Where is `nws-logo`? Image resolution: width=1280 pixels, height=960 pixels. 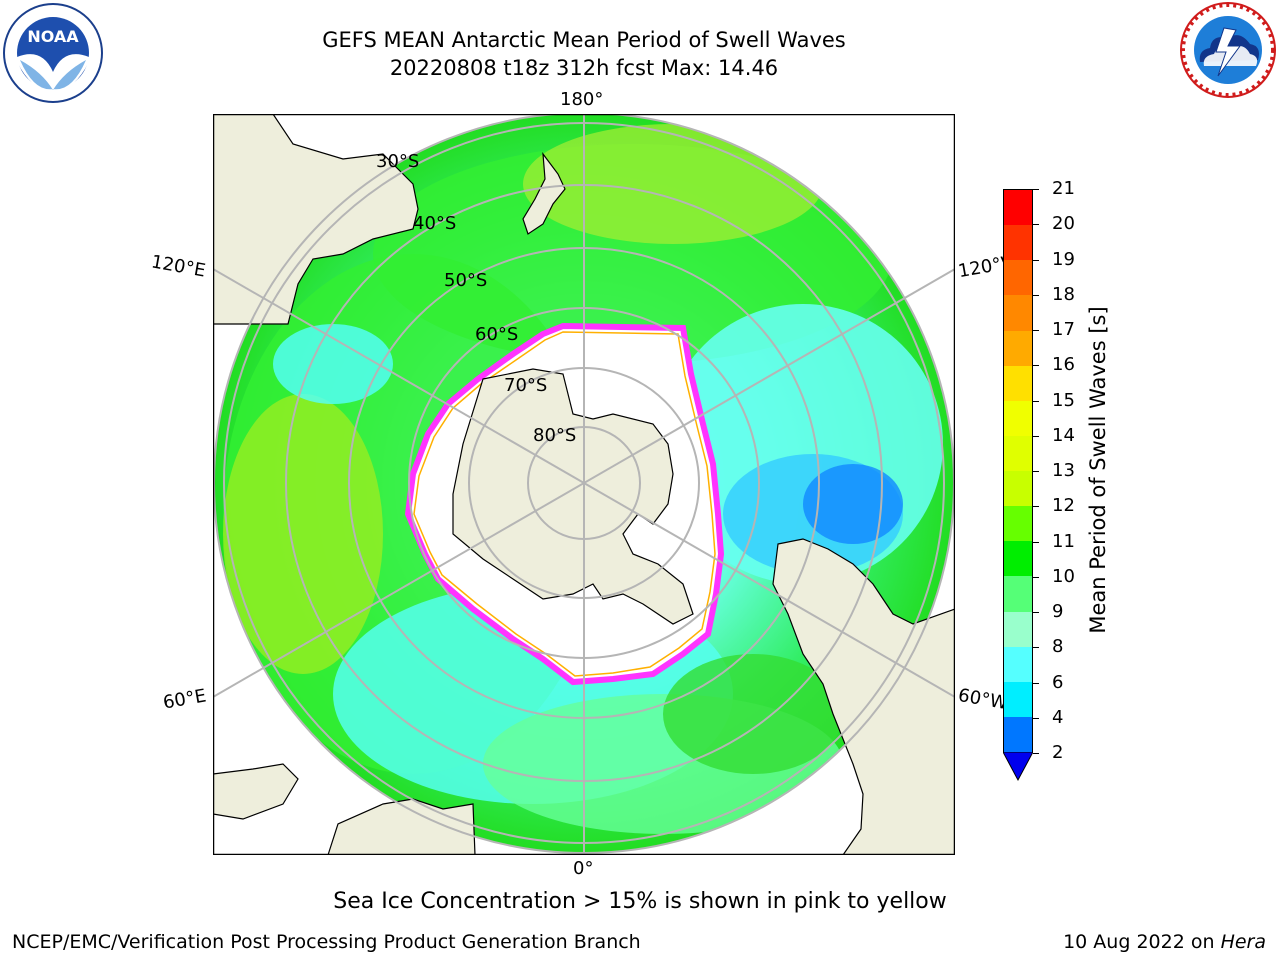 nws-logo is located at coordinates (1228, 50).